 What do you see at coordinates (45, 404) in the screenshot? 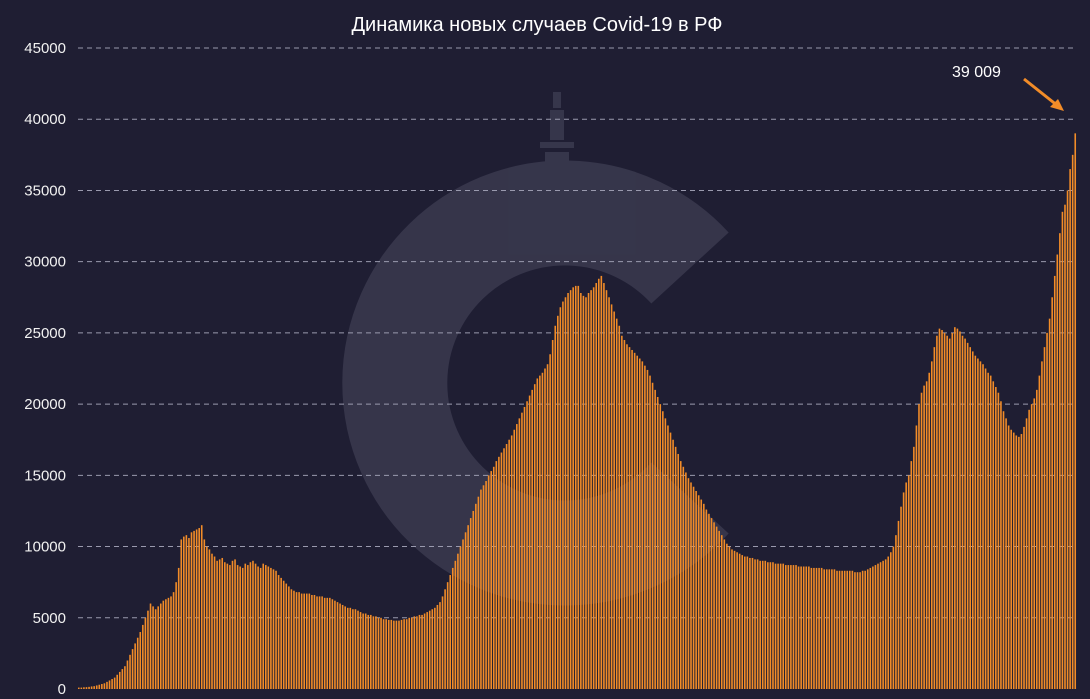
I see `y-tick-label: 20000` at bounding box center [45, 404].